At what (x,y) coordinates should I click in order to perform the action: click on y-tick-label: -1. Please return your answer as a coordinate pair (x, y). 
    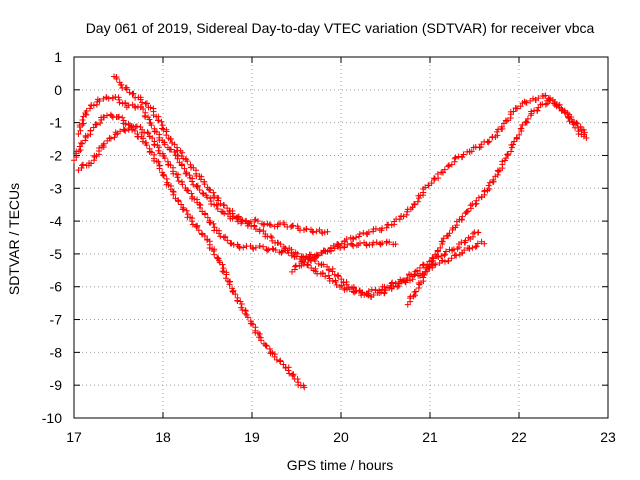
    Looking at the image, I should click on (56, 123).